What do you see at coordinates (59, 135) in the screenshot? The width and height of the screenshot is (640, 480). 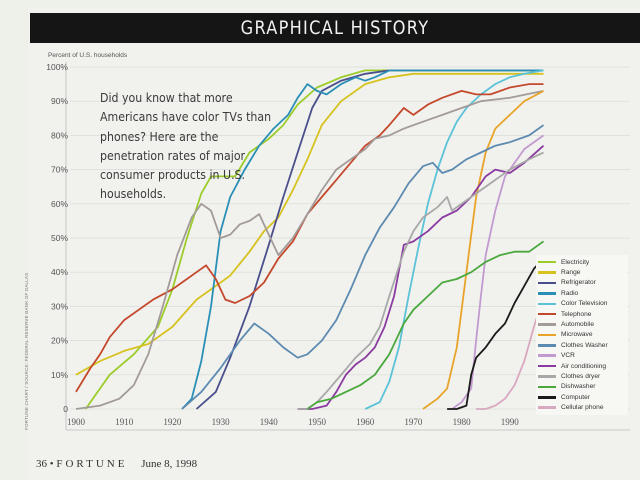 I see `y-tick-label: 80%` at bounding box center [59, 135].